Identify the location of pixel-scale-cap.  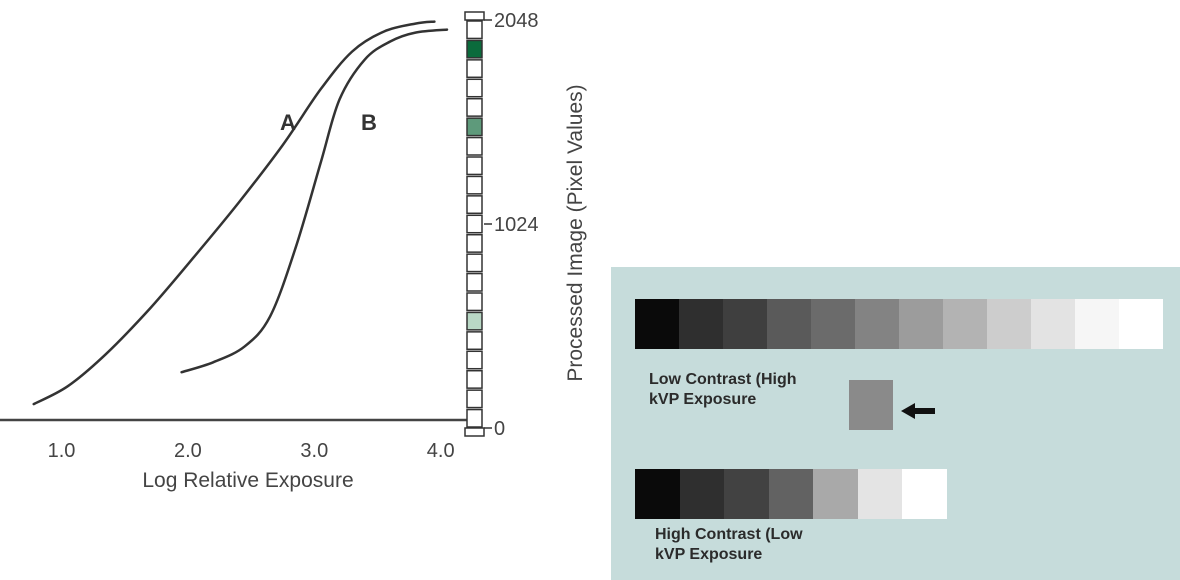
(474, 16).